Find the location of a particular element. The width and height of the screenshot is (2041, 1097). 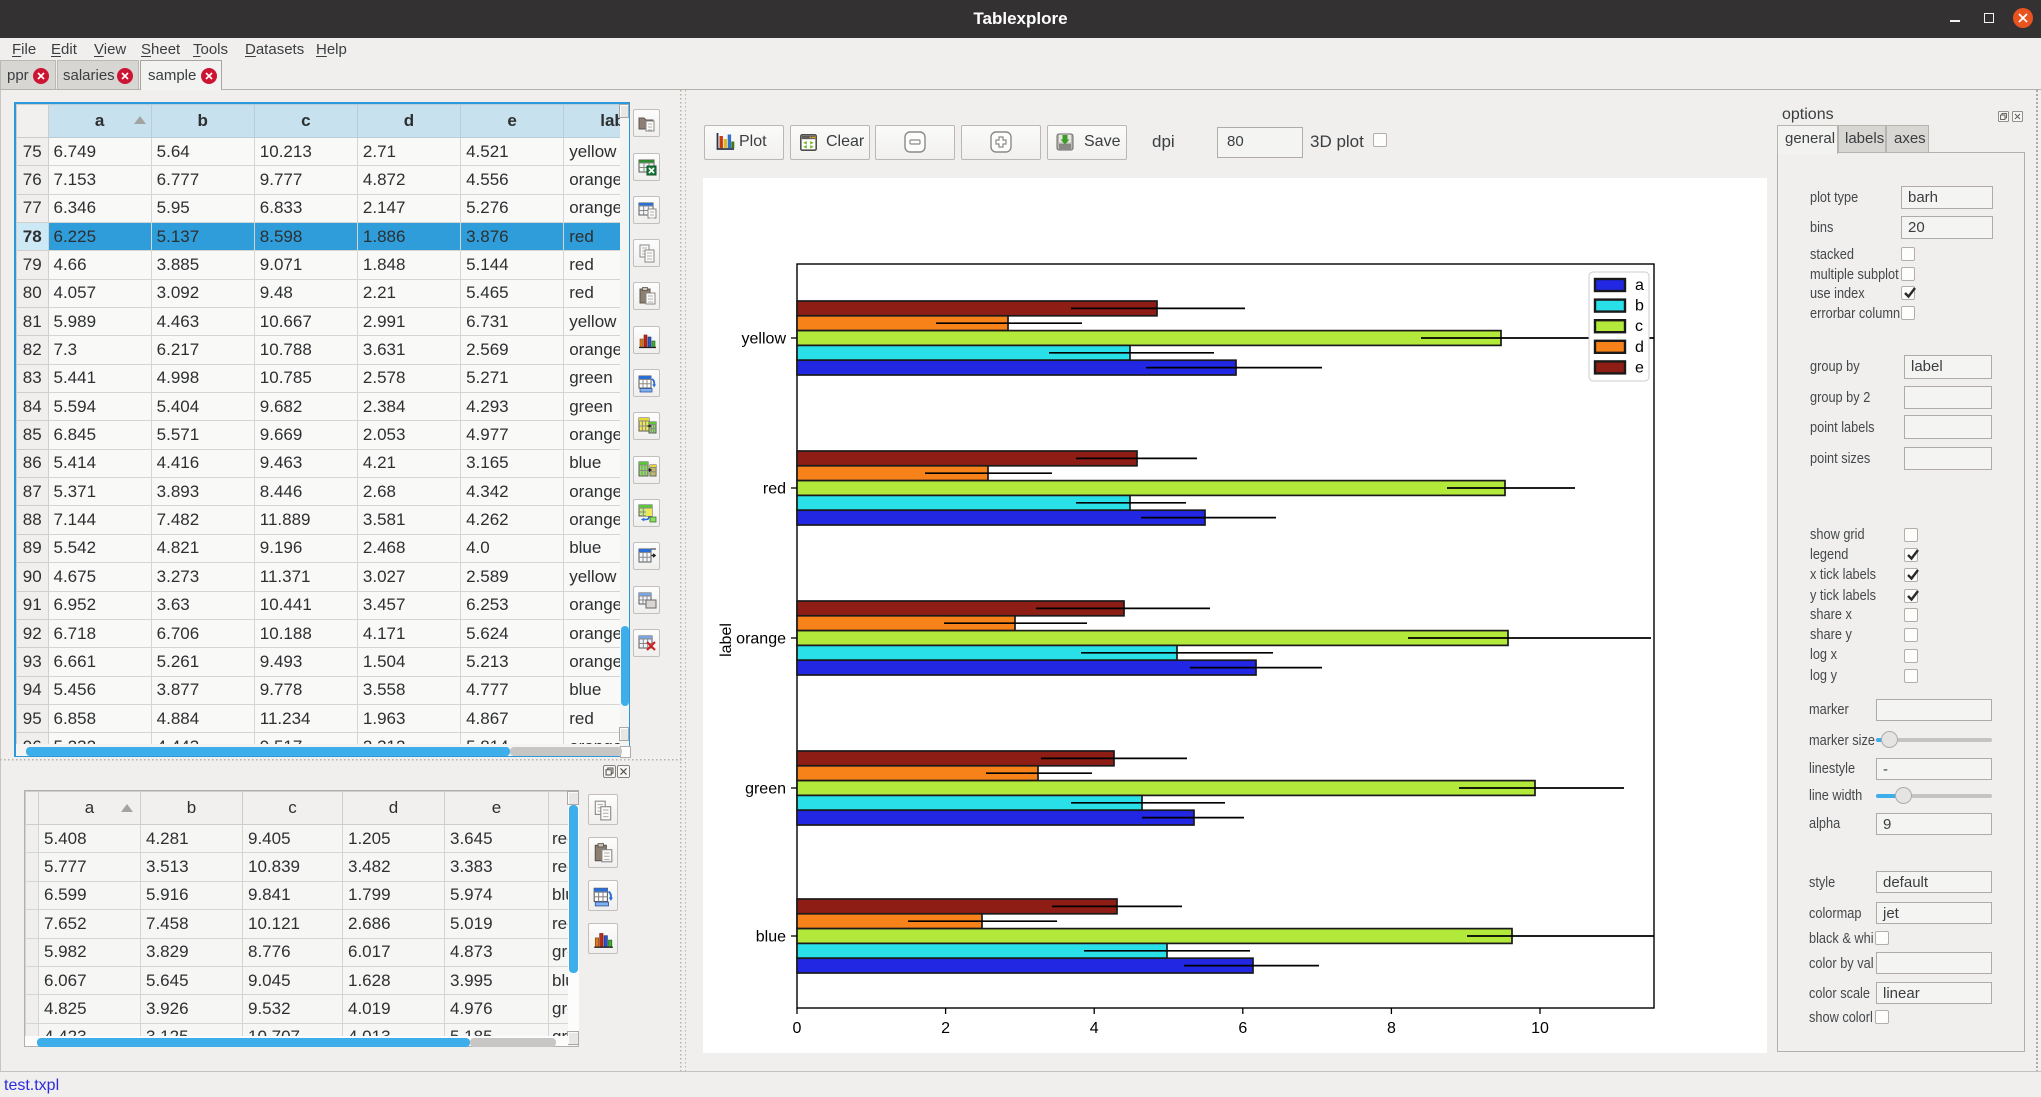

svg-text: 10 is located at coordinates (1540, 1028).